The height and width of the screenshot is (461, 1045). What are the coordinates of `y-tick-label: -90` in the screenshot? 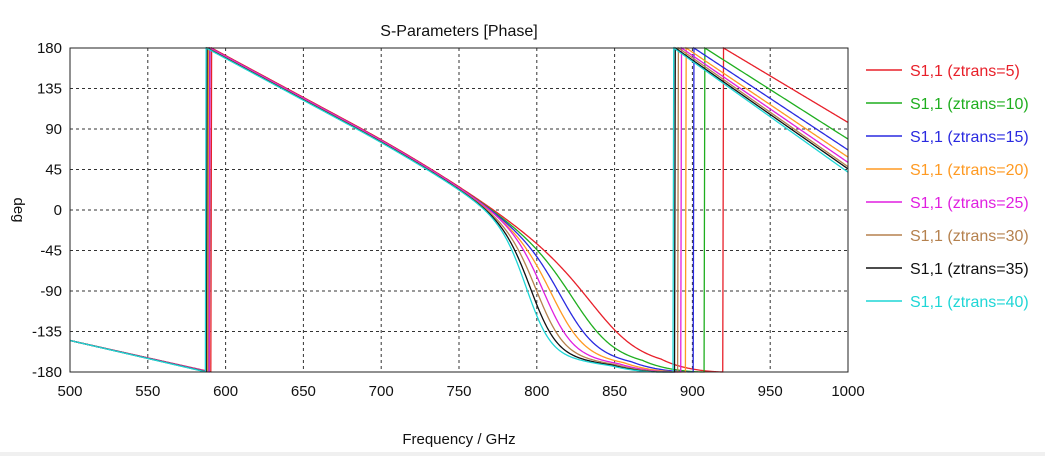 It's located at (51, 291).